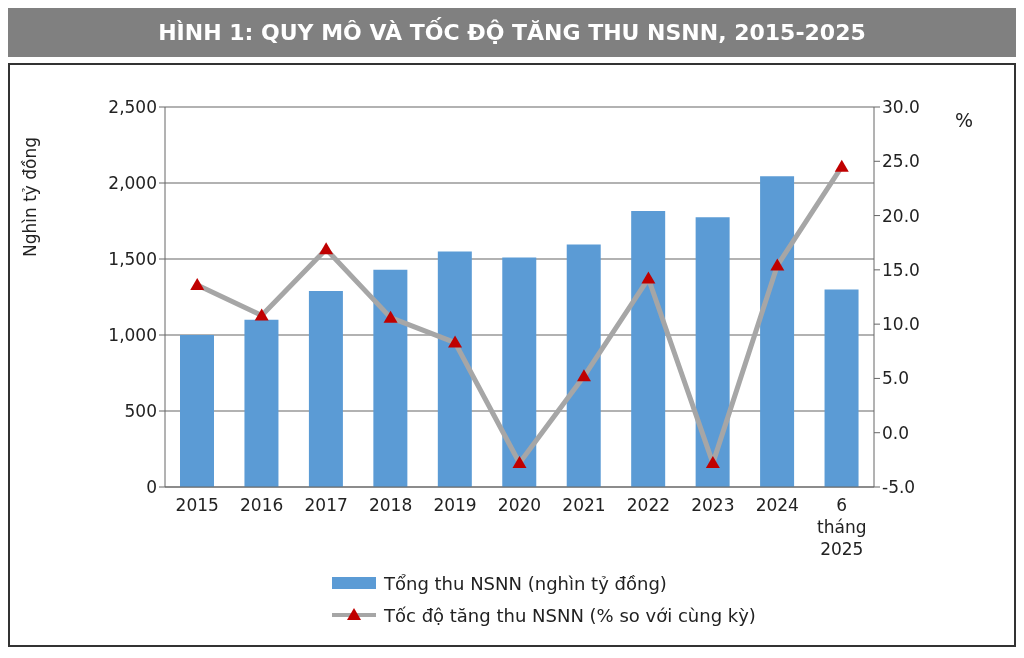  Describe the element at coordinates (896, 378) in the screenshot. I see `y2-tick-label: 5.0` at that location.